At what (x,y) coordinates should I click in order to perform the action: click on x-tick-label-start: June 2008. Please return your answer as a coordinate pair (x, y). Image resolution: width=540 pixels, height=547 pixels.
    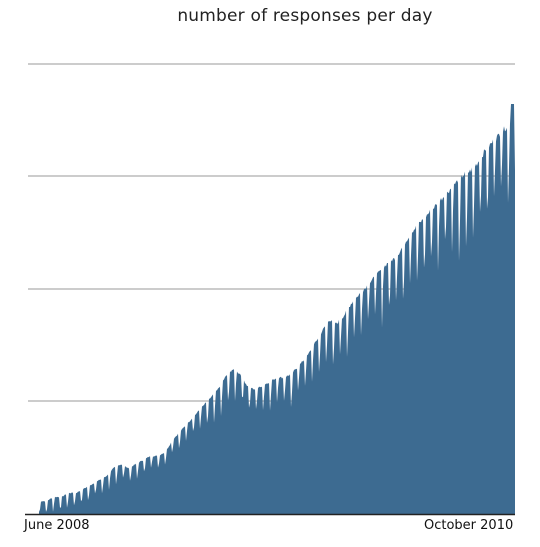
    Looking at the image, I should click on (57, 525).